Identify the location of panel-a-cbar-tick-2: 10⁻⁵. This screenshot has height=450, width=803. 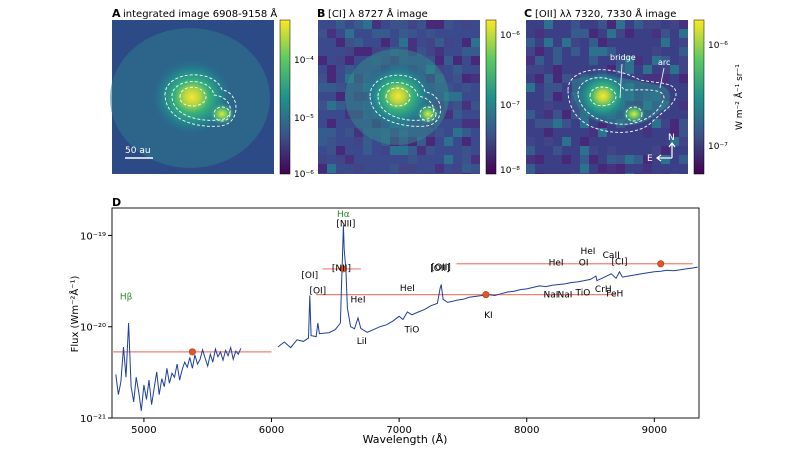
(304, 119).